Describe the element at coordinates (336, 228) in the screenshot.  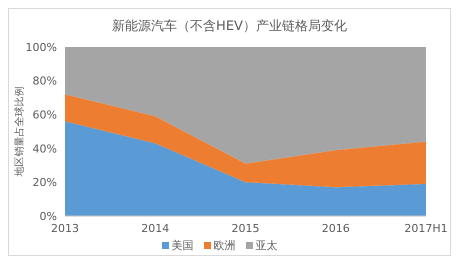
I see `x-tick-label: 2016` at that location.